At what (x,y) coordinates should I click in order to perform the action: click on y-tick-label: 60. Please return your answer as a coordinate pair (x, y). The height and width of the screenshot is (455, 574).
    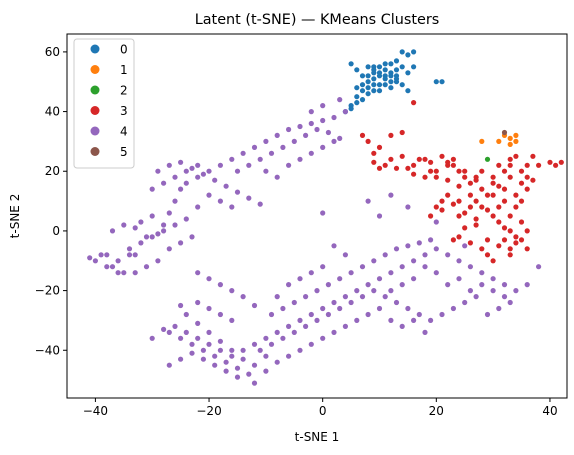
    Looking at the image, I should click on (52, 52).